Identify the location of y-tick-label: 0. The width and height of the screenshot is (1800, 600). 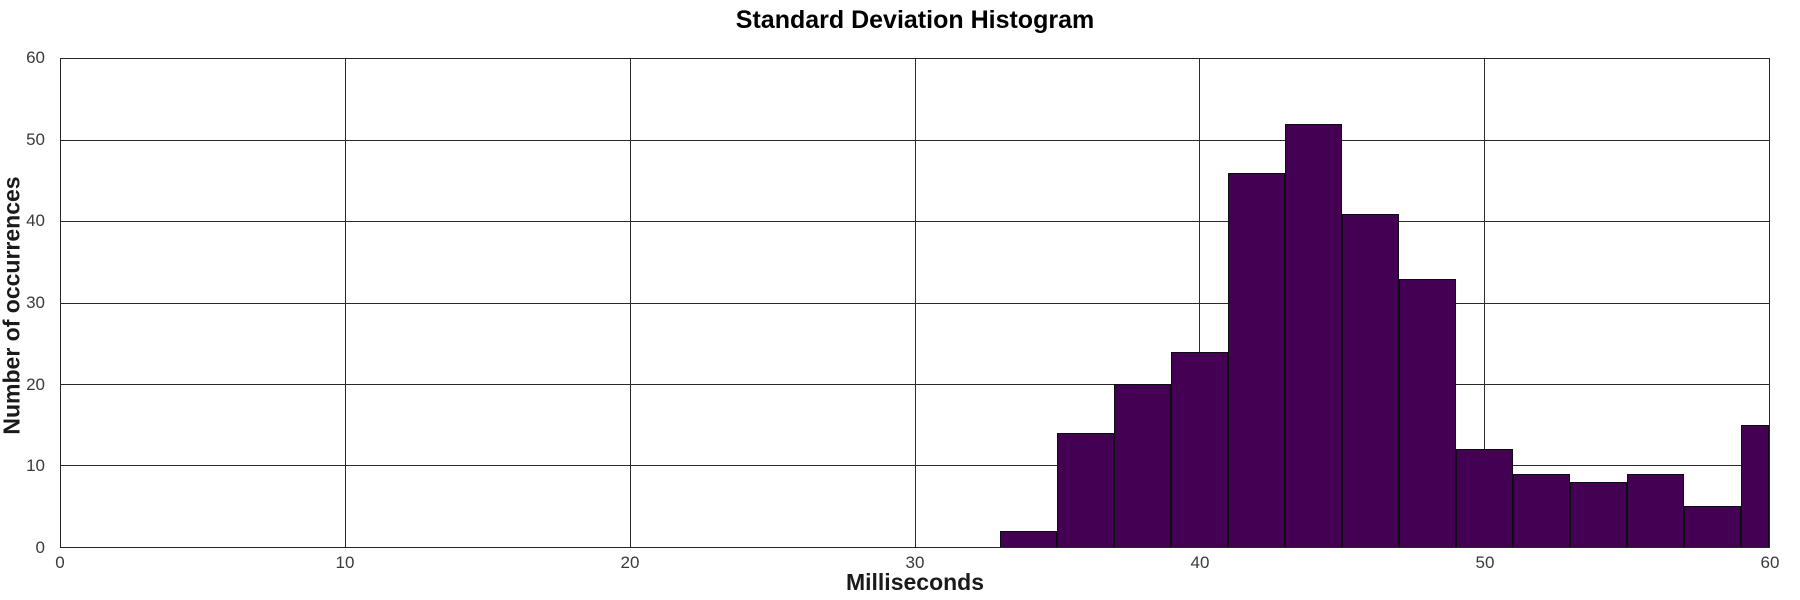
(40, 547).